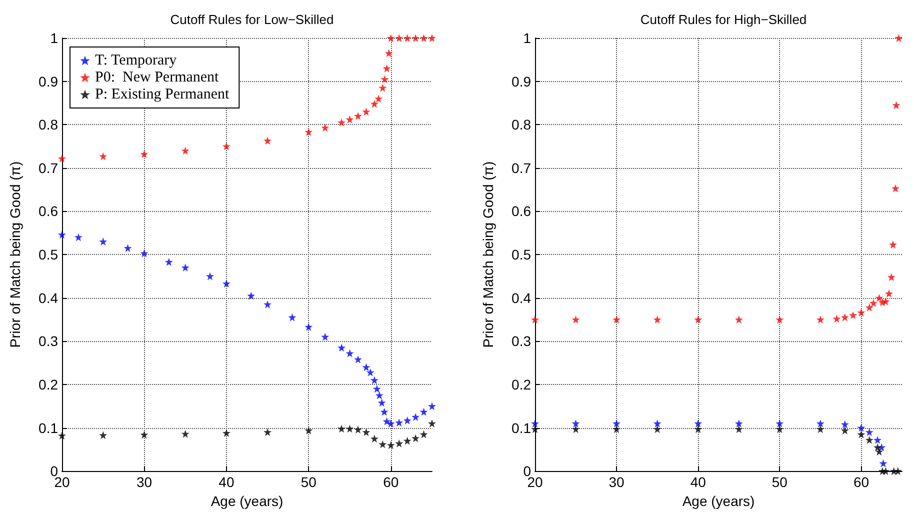  What do you see at coordinates (48, 81) in the screenshot?
I see `y-tick-label: 0.9` at bounding box center [48, 81].